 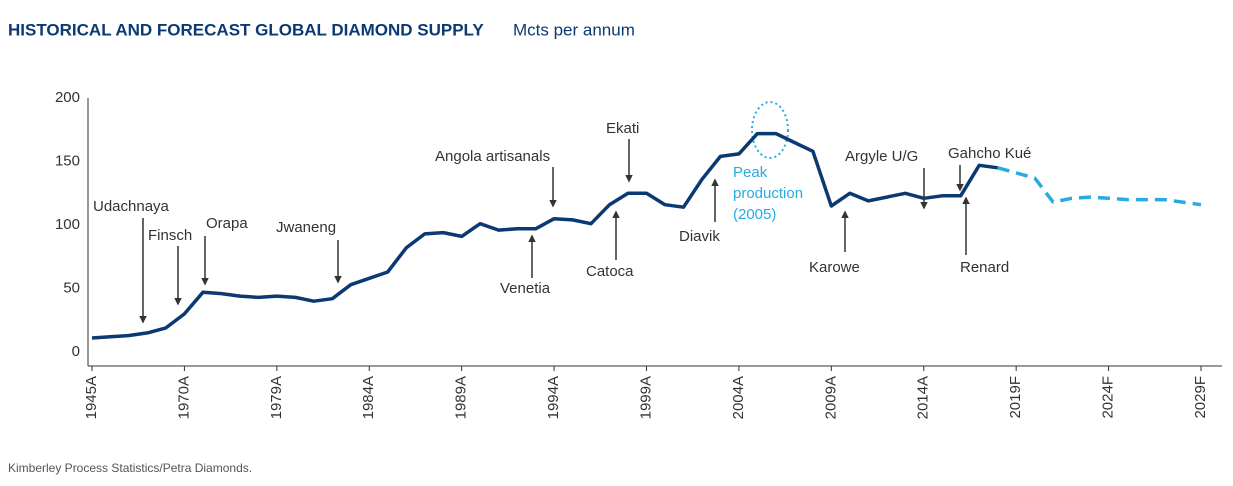 I want to click on annotation-label: Finsch, so click(x=170, y=235).